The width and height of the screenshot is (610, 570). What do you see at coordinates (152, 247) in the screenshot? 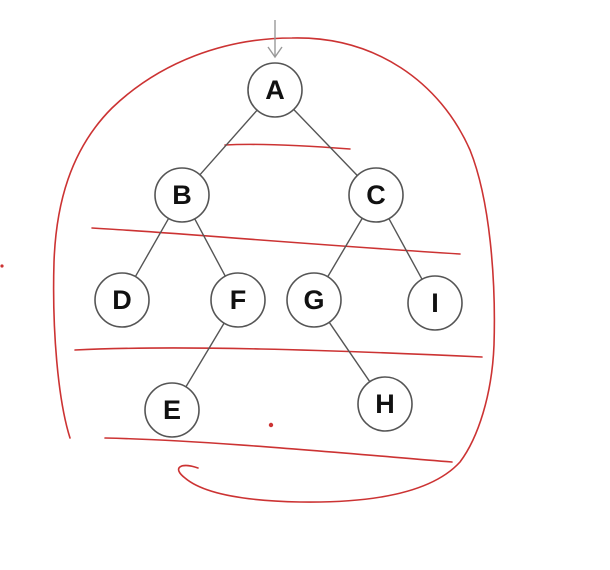
I see `edge-b-d` at bounding box center [152, 247].